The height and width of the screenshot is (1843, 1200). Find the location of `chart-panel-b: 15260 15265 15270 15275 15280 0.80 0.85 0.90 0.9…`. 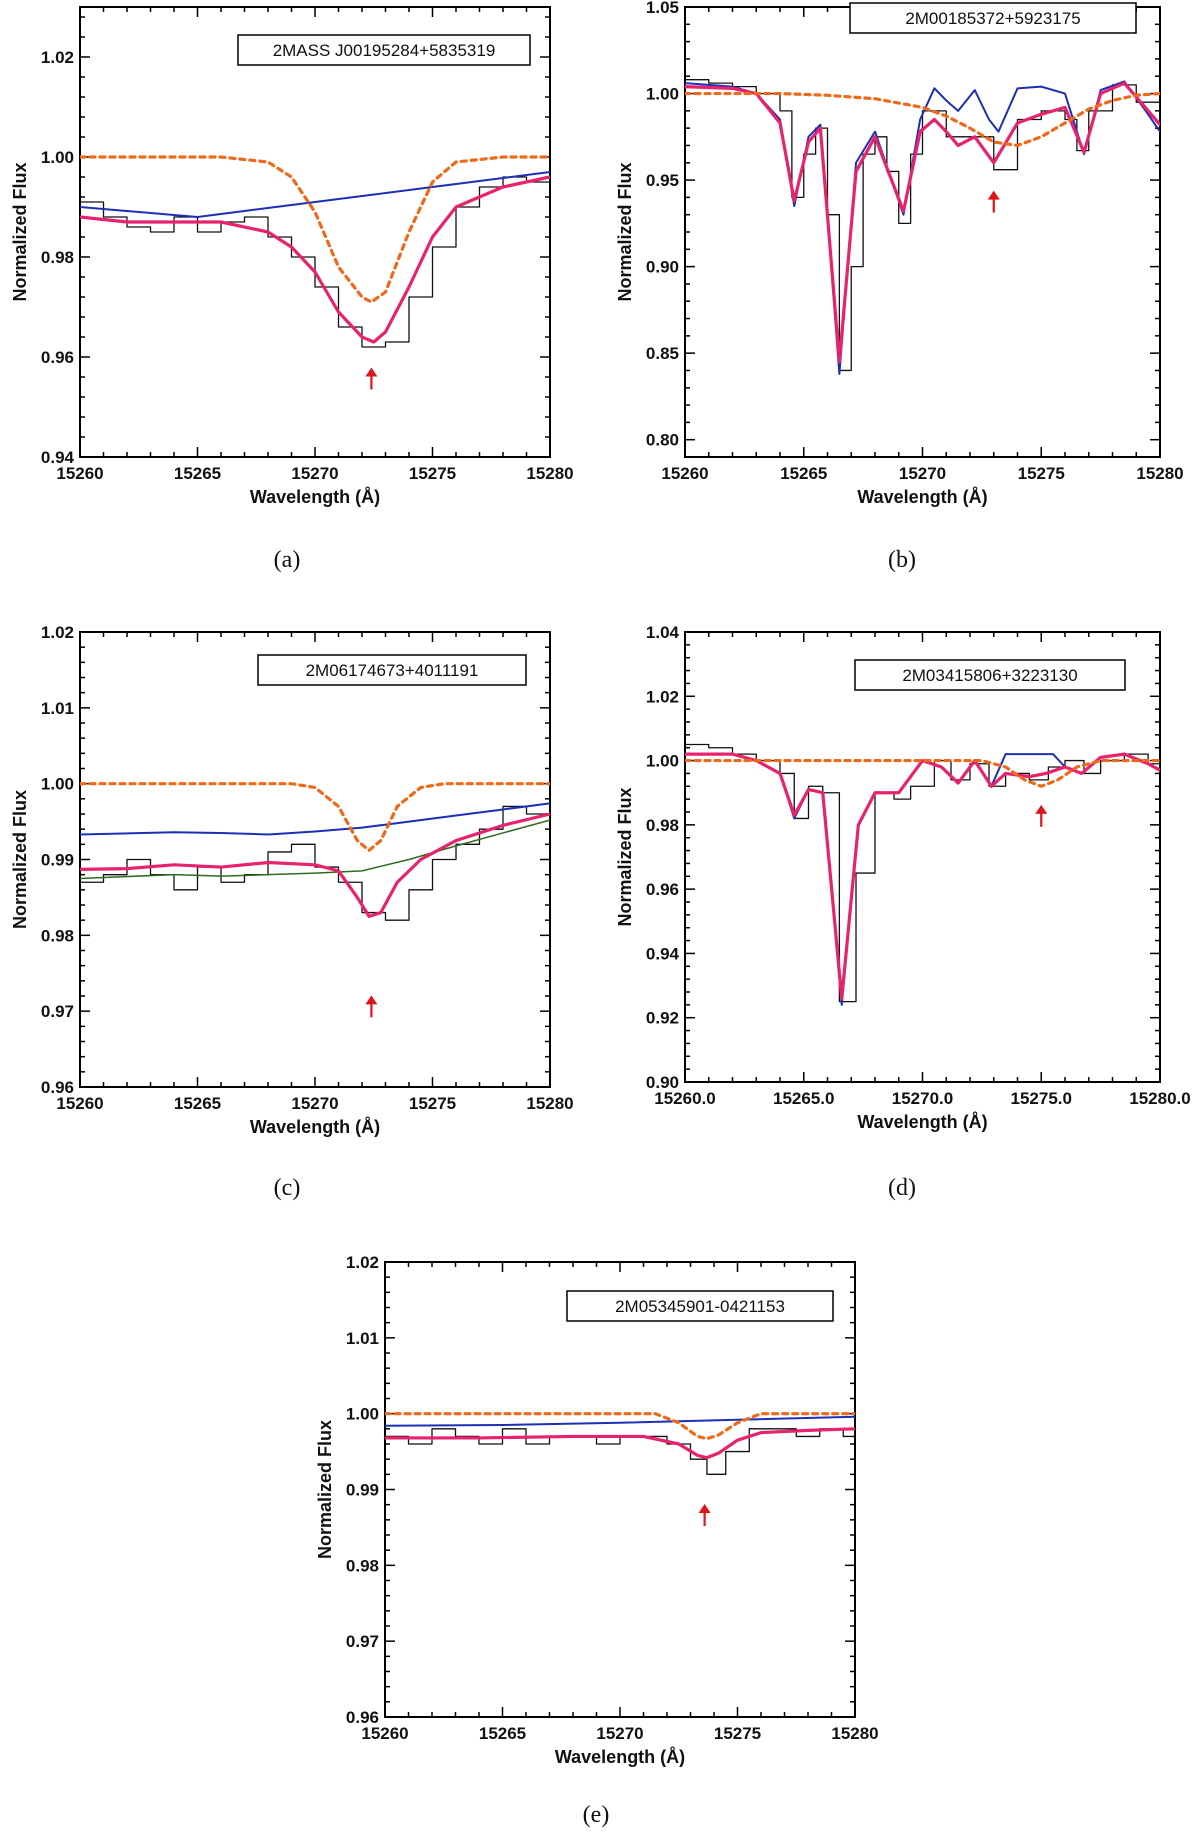

chart-panel-b: 15260 15265 15270 15275 15280 0.80 0.85 0.90 0.9… is located at coordinates (900, 260).